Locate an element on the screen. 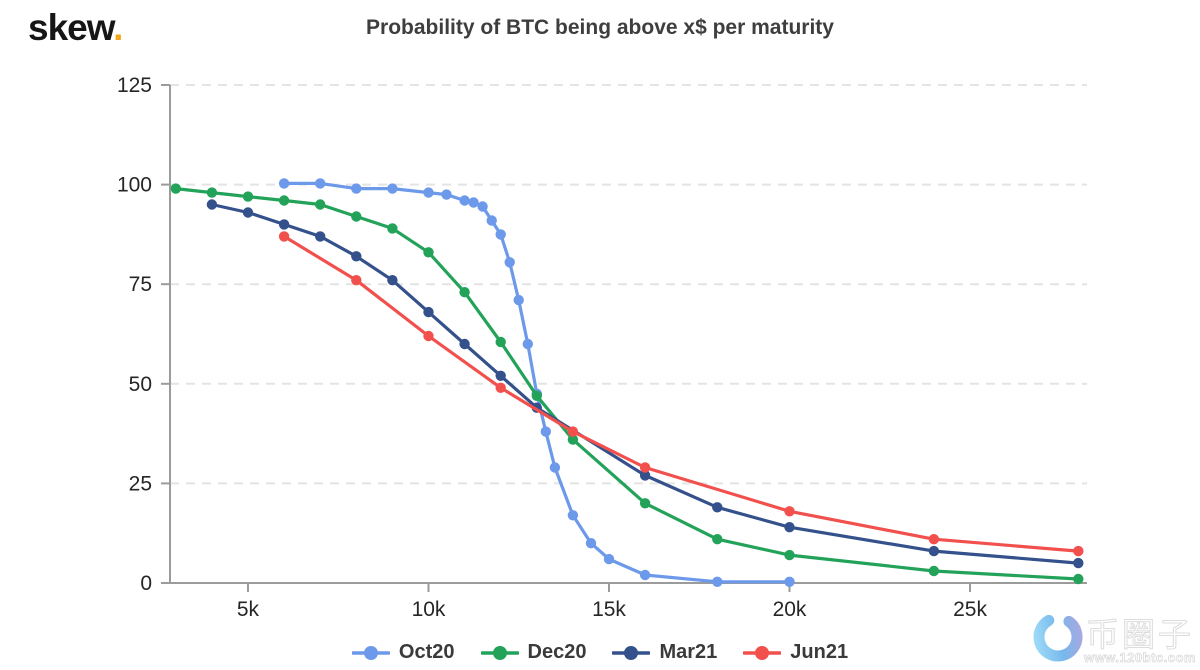 The width and height of the screenshot is (1200, 670). data-point-dec20-6k is located at coordinates (284, 200).